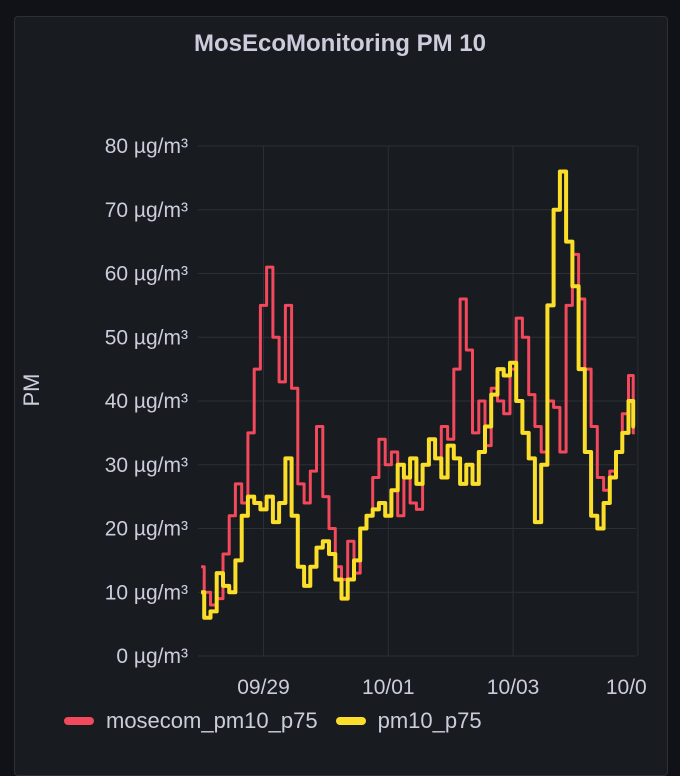 This screenshot has height=776, width=680. What do you see at coordinates (146, 592) in the screenshot?
I see `y-tick-label: 10 µg/m³` at bounding box center [146, 592].